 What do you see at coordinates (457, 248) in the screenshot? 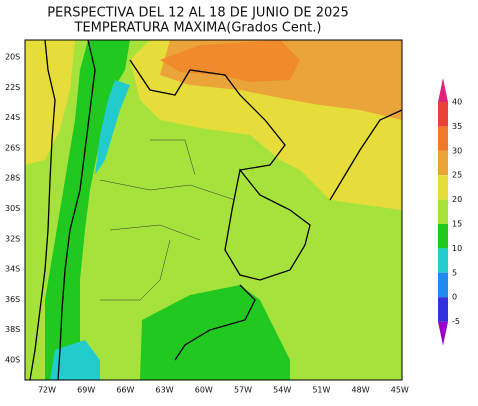
I see `colorbar-label: 10` at bounding box center [457, 248].